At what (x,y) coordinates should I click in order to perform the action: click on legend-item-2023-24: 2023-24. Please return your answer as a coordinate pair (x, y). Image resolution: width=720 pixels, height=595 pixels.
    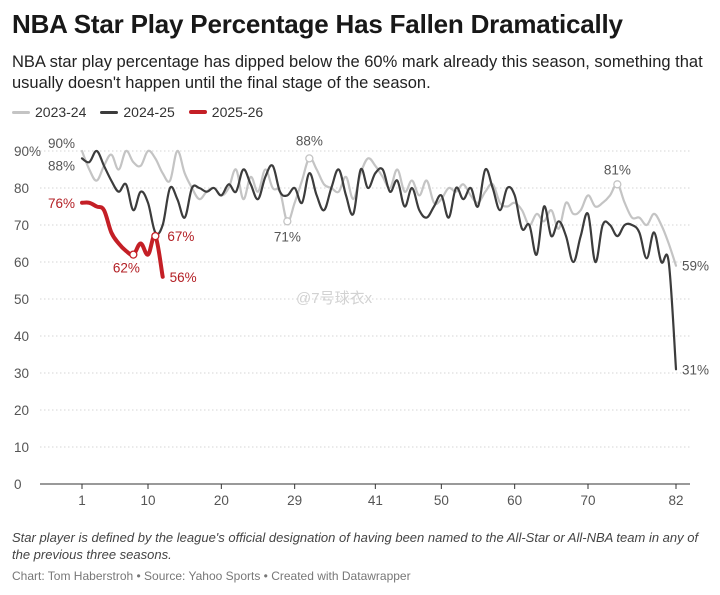
    Looking at the image, I should click on (49, 112).